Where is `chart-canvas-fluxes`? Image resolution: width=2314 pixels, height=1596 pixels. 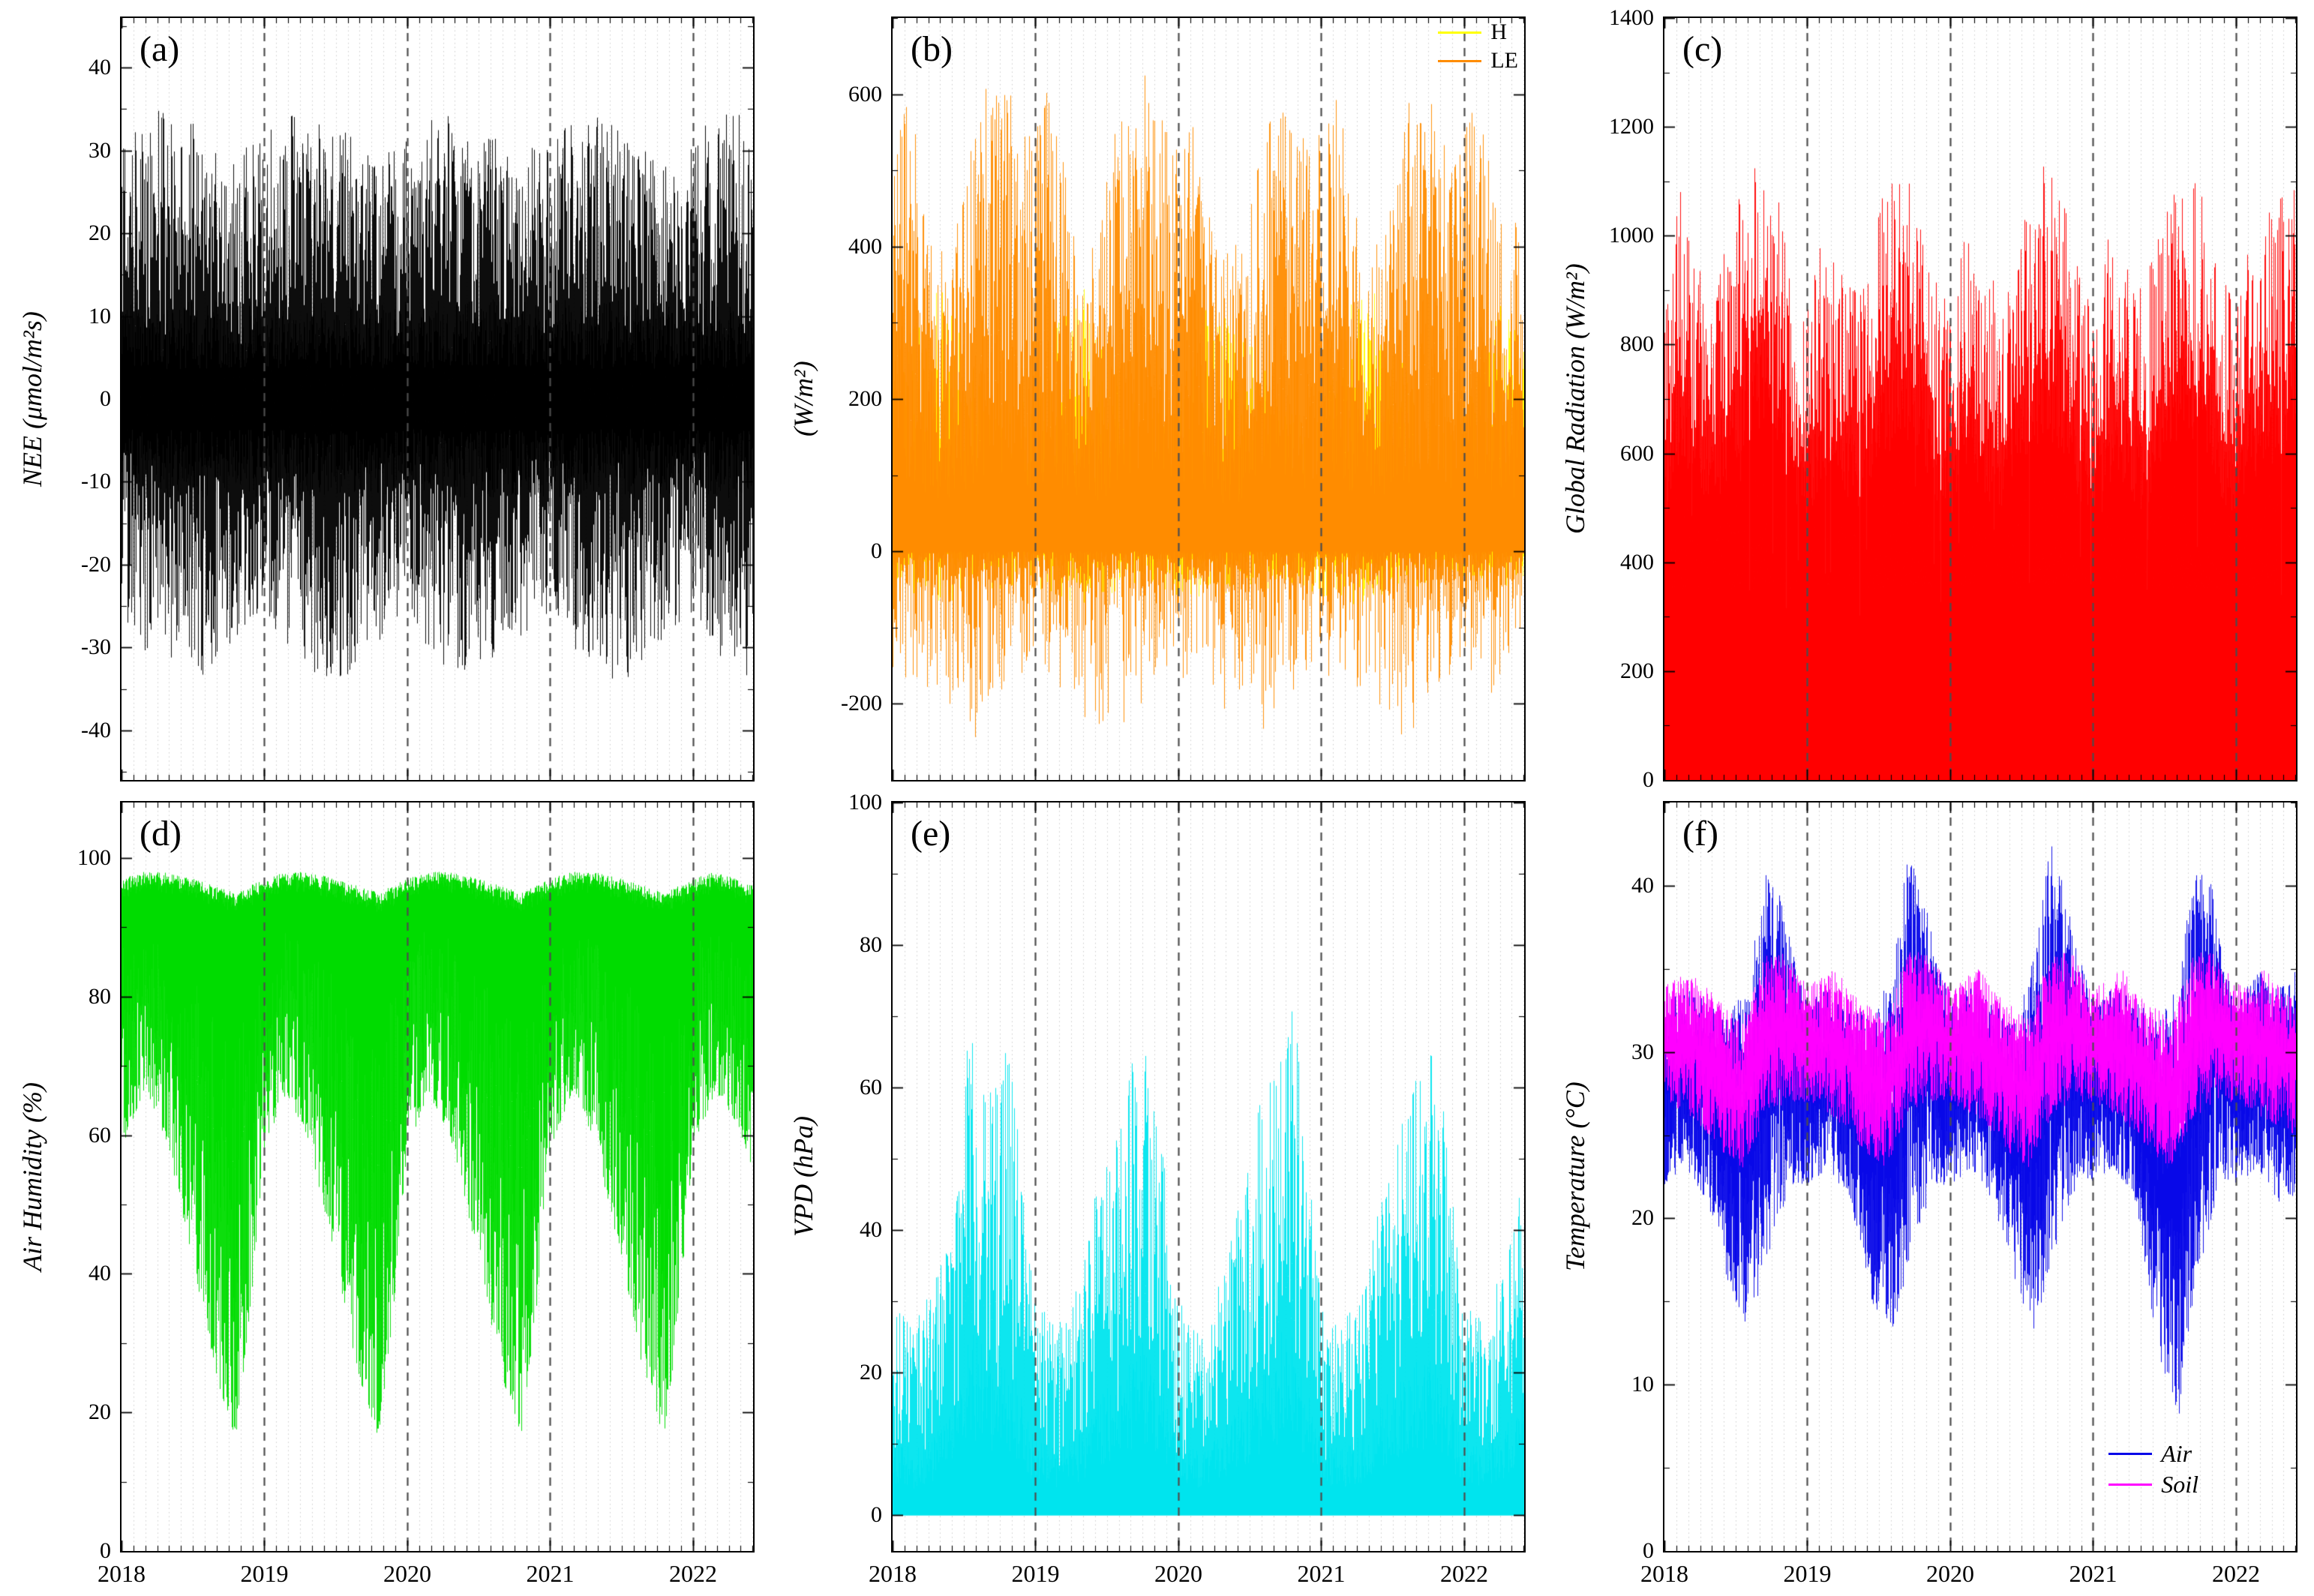
chart-canvas-fluxes is located at coordinates (1208, 399).